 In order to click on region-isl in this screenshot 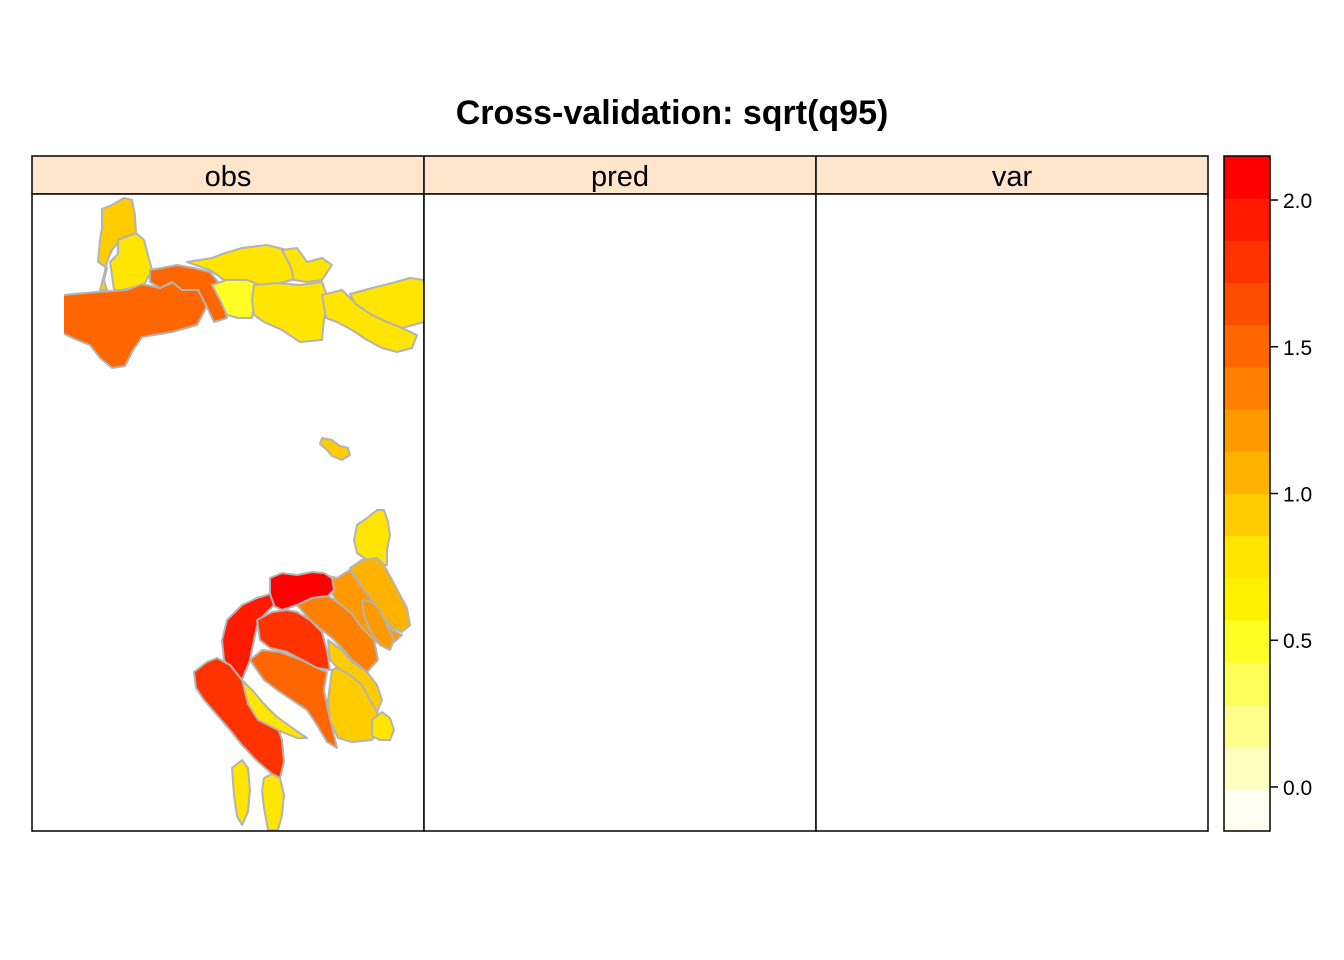, I will do `click(335, 449)`.